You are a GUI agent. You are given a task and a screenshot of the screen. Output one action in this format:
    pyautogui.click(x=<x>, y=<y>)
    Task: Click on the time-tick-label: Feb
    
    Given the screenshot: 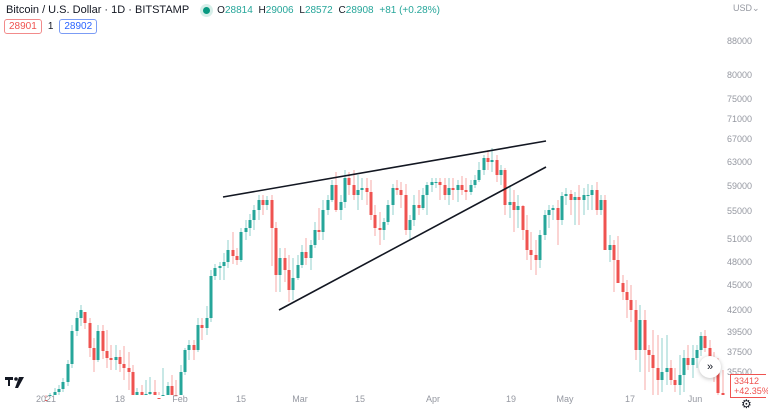 What is the action you would take?
    pyautogui.click(x=180, y=399)
    